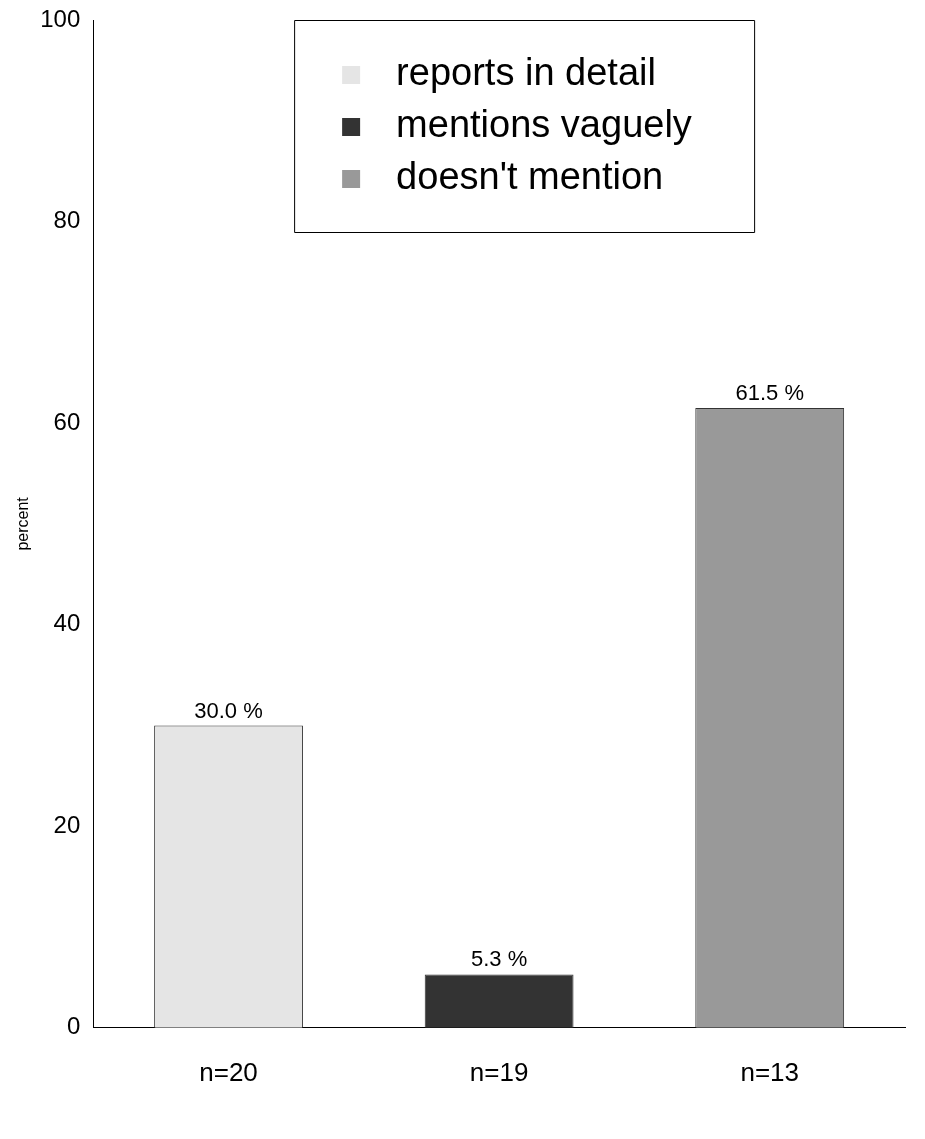 The image size is (925, 1139). What do you see at coordinates (228, 1071) in the screenshot?
I see `x-tick-label: n=20` at bounding box center [228, 1071].